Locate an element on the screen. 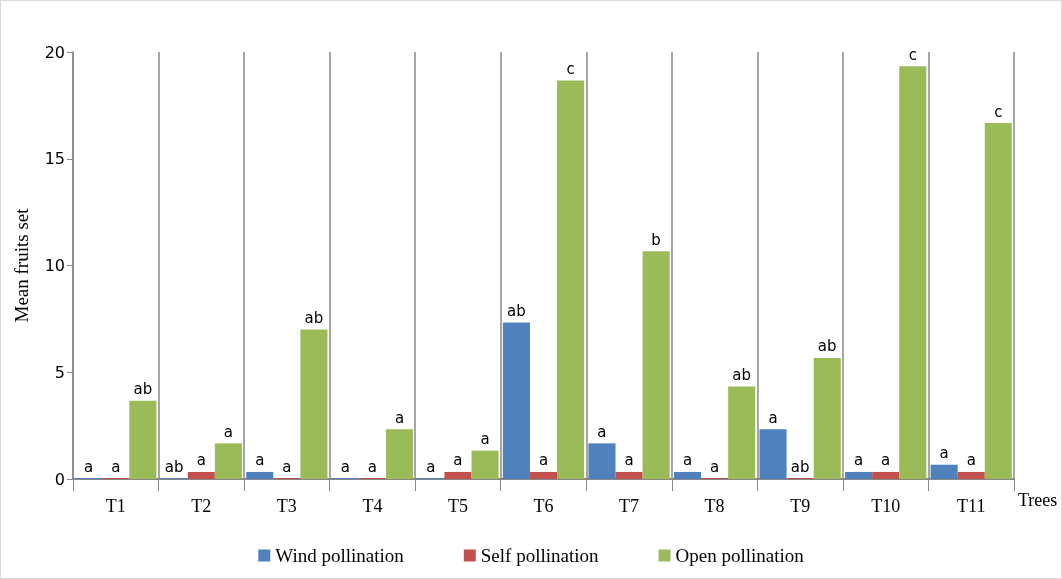 This screenshot has width=1062, height=579. y-tick-label: 5 is located at coordinates (59, 372).